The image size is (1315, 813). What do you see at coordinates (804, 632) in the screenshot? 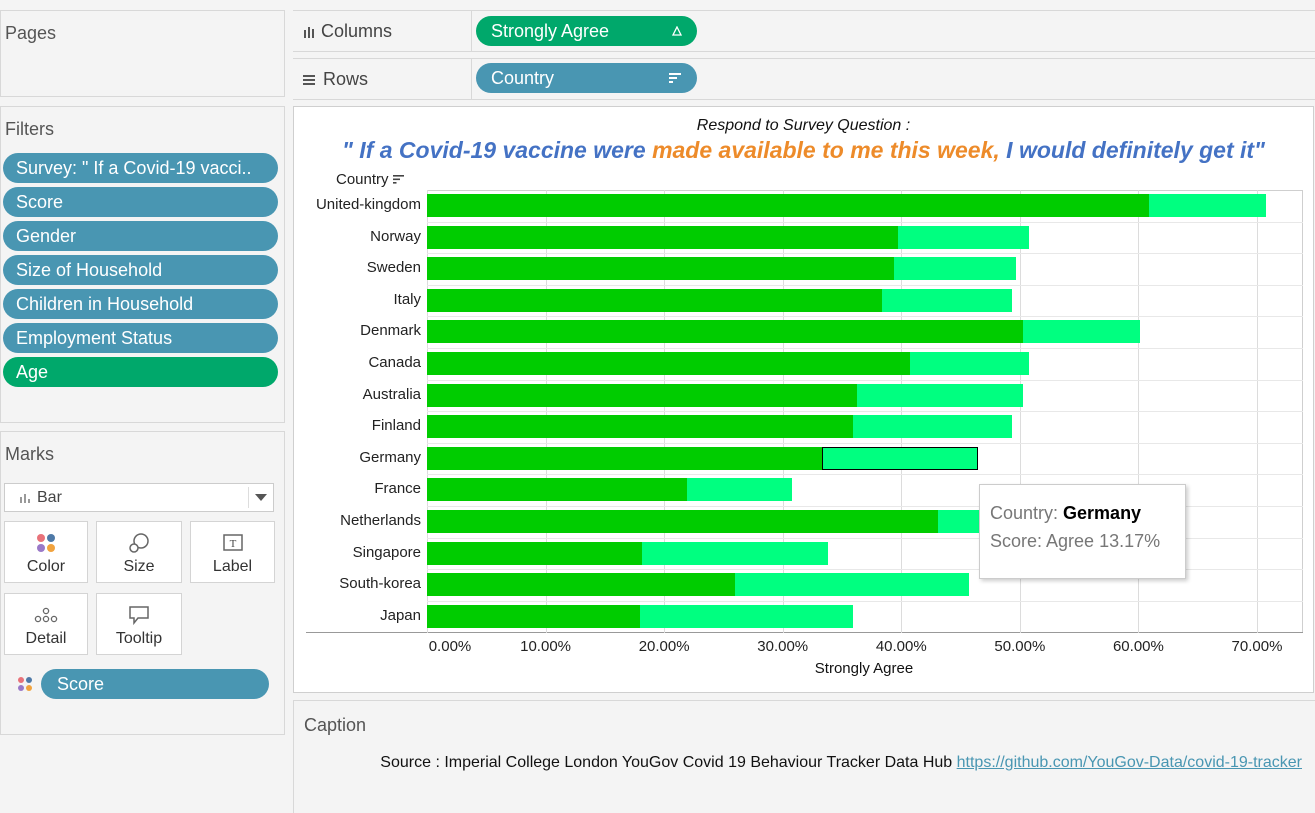
I see `x-axis-line` at bounding box center [804, 632].